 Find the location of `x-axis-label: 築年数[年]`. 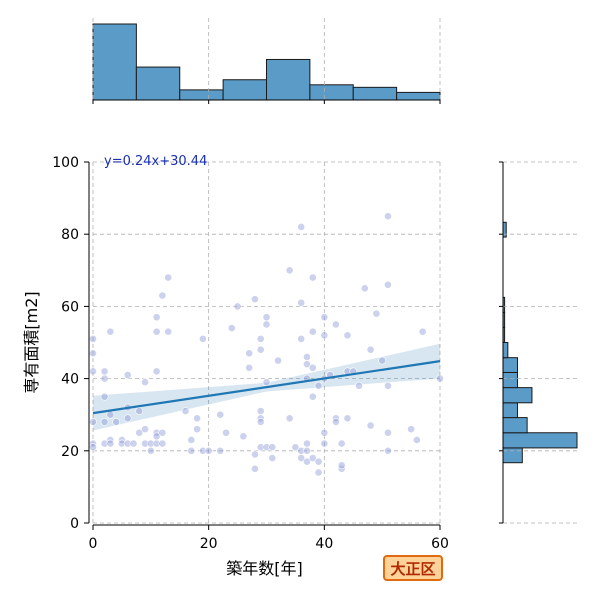

x-axis-label: 築年数[年] is located at coordinates (264, 568).